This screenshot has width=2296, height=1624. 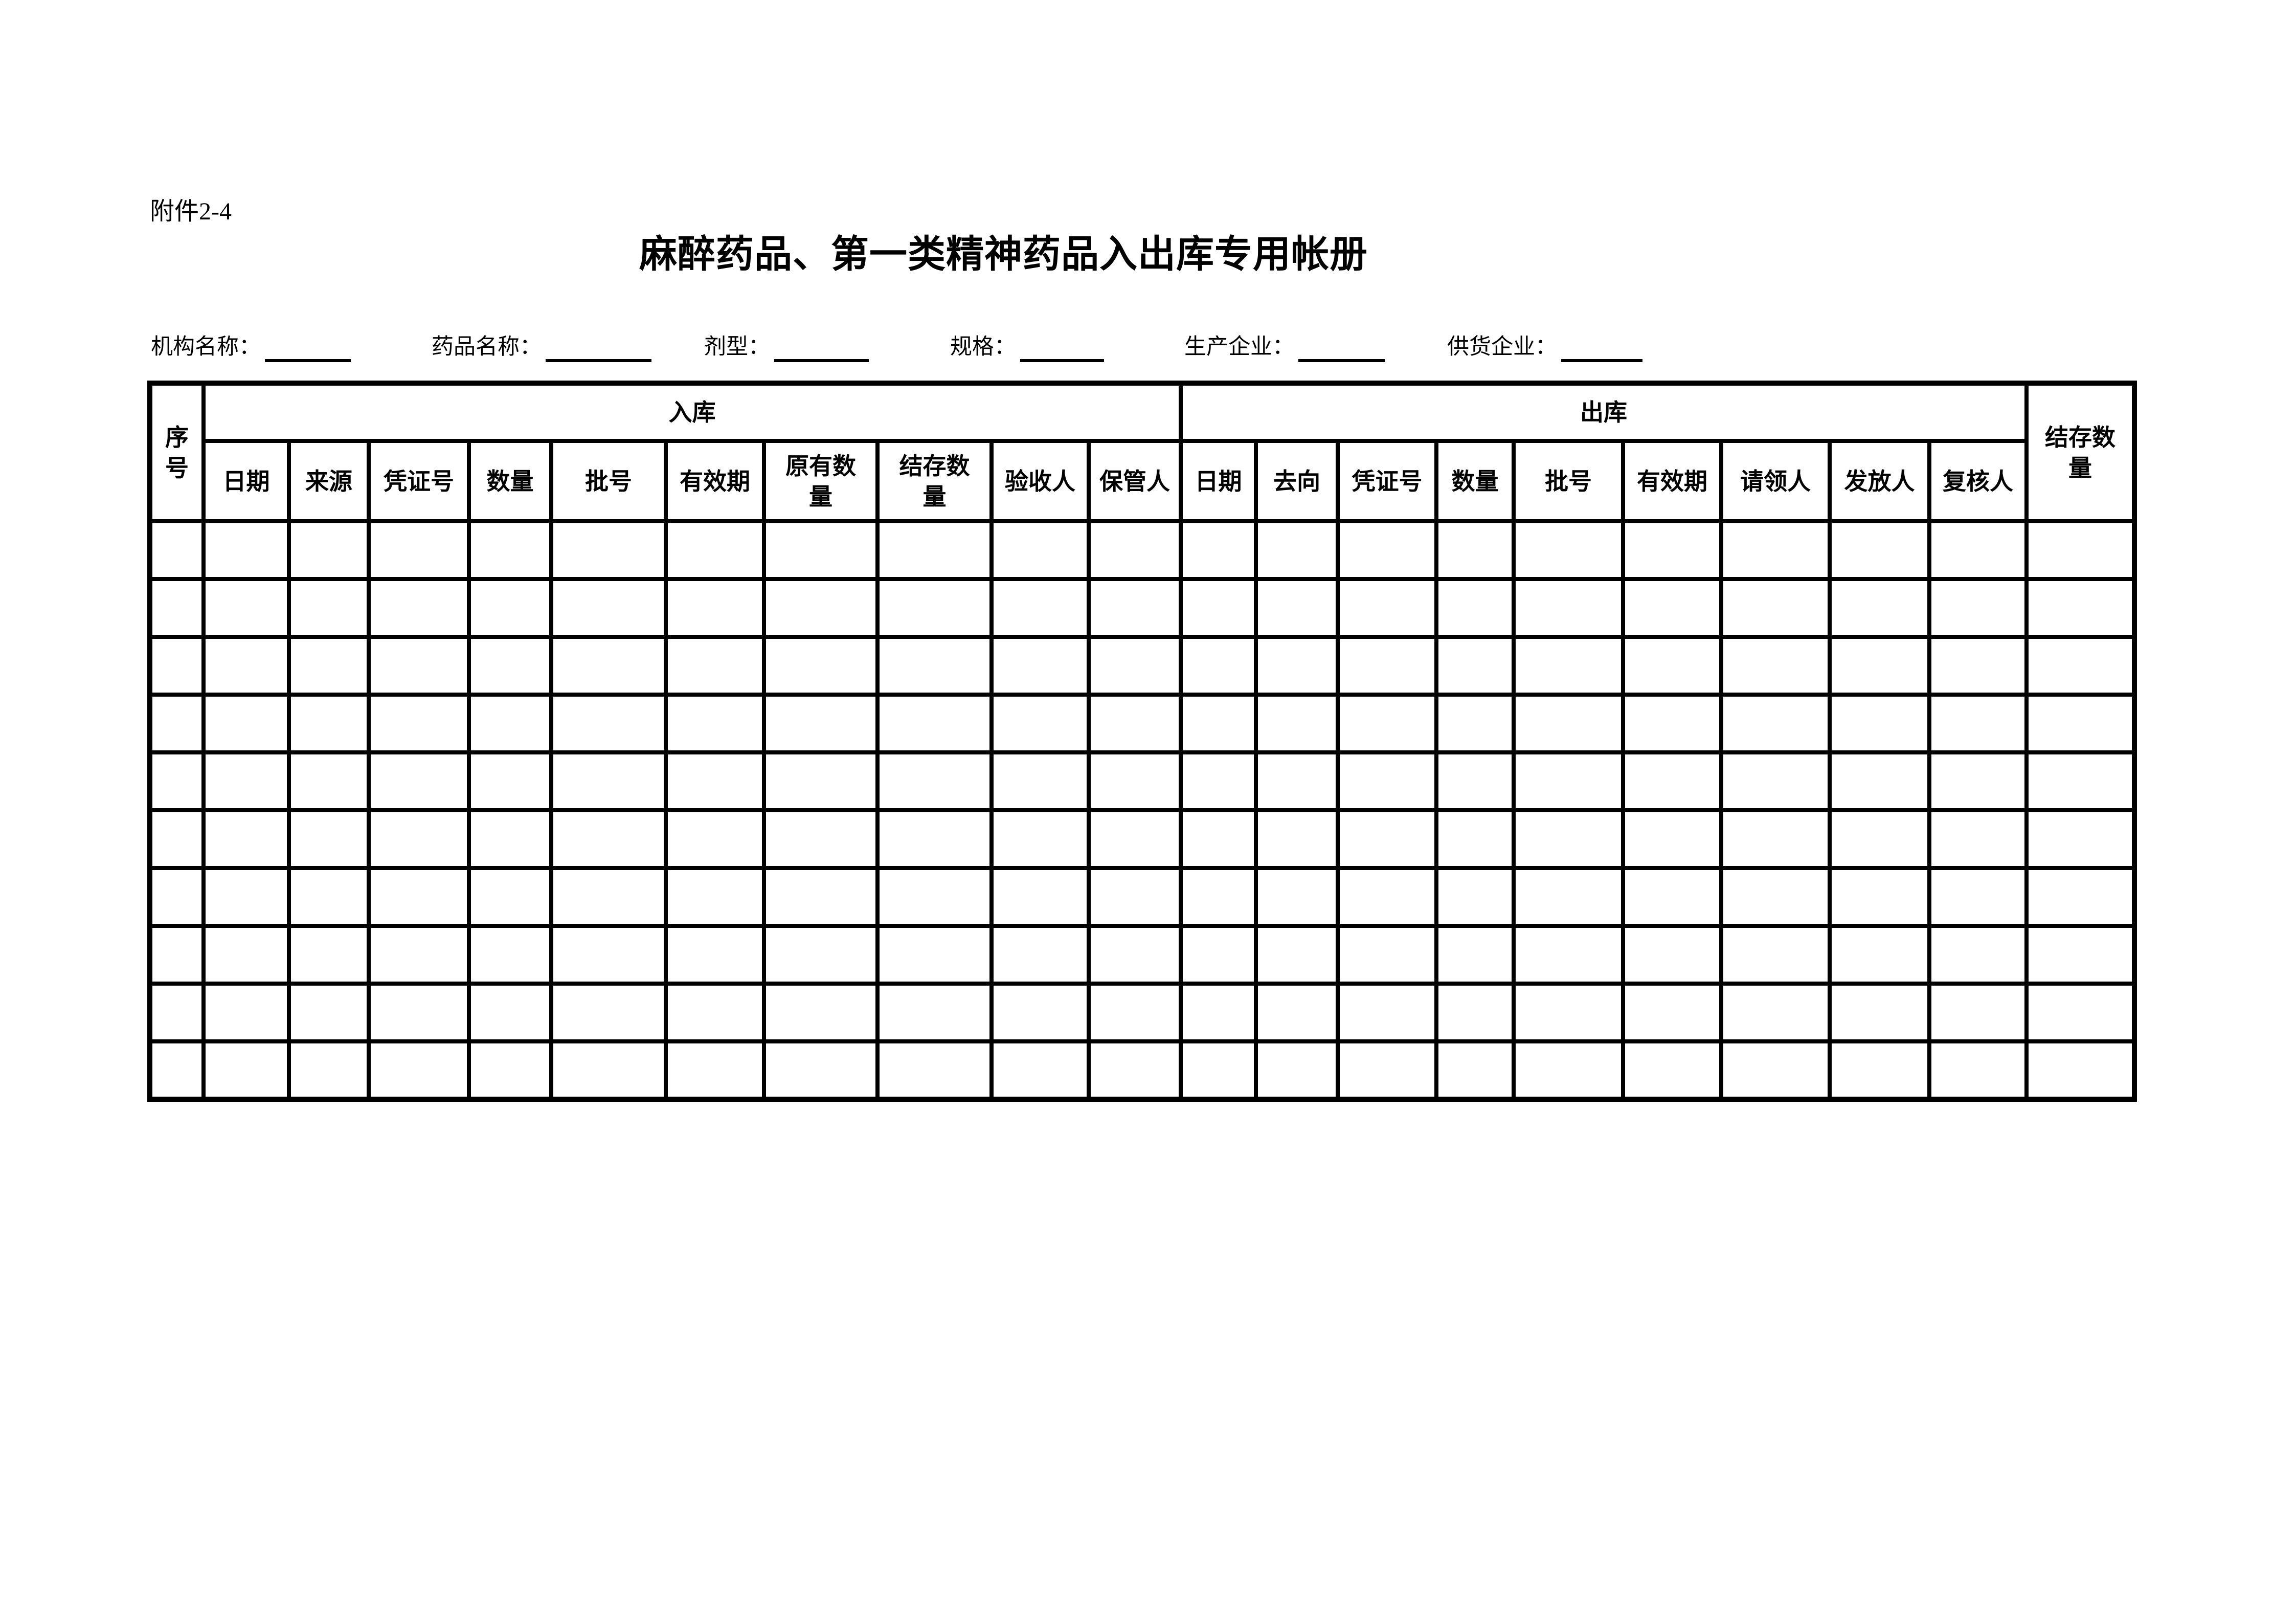 What do you see at coordinates (1569, 481) in the screenshot?
I see `col-header-out-batch-no: 批号` at bounding box center [1569, 481].